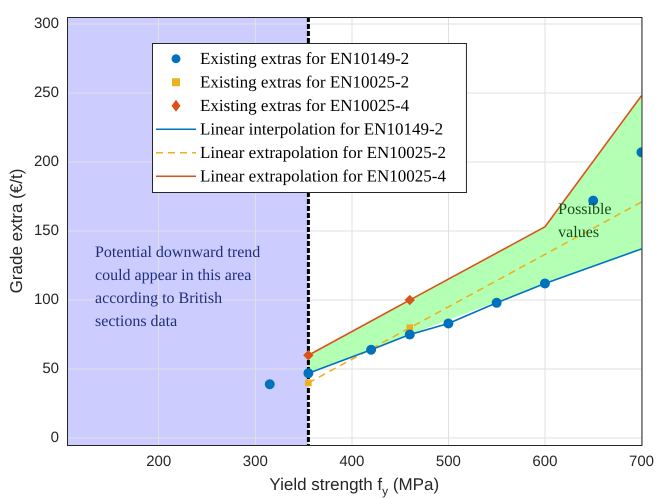 Image resolution: width=662 pixels, height=499 pixels. I want to click on y-tick-label: 150, so click(46, 231).